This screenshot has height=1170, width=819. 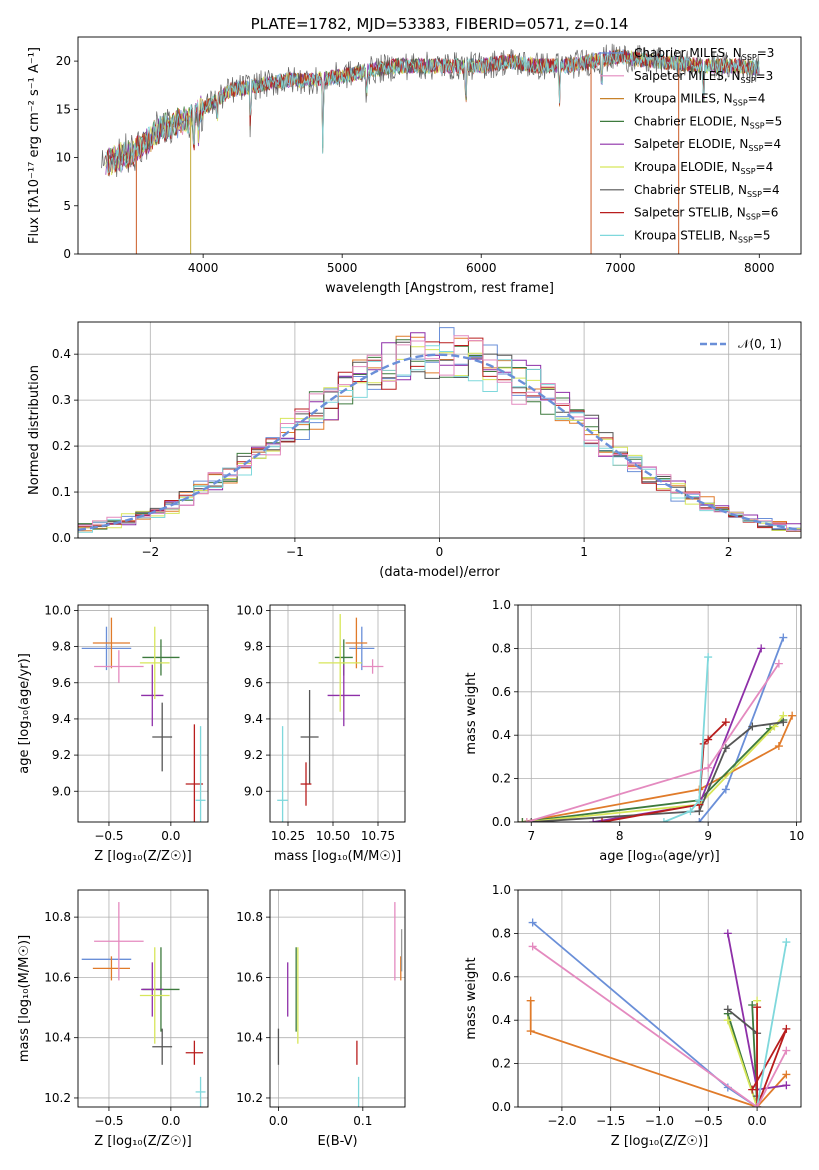 I want to click on gaussian-curve, so click(x=439, y=442).